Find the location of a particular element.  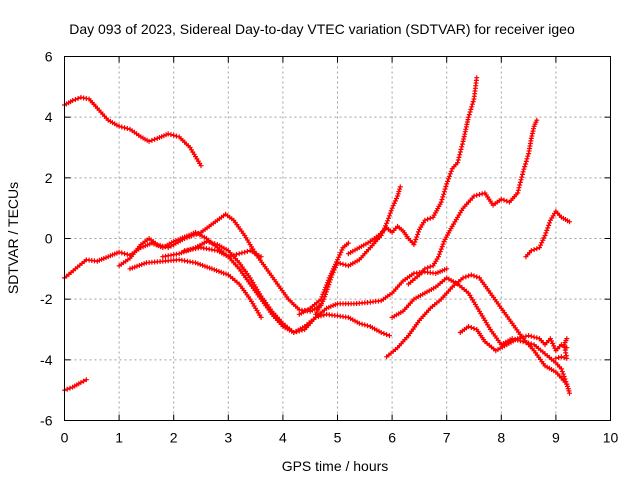

x-tick-label: 3 is located at coordinates (228, 438).